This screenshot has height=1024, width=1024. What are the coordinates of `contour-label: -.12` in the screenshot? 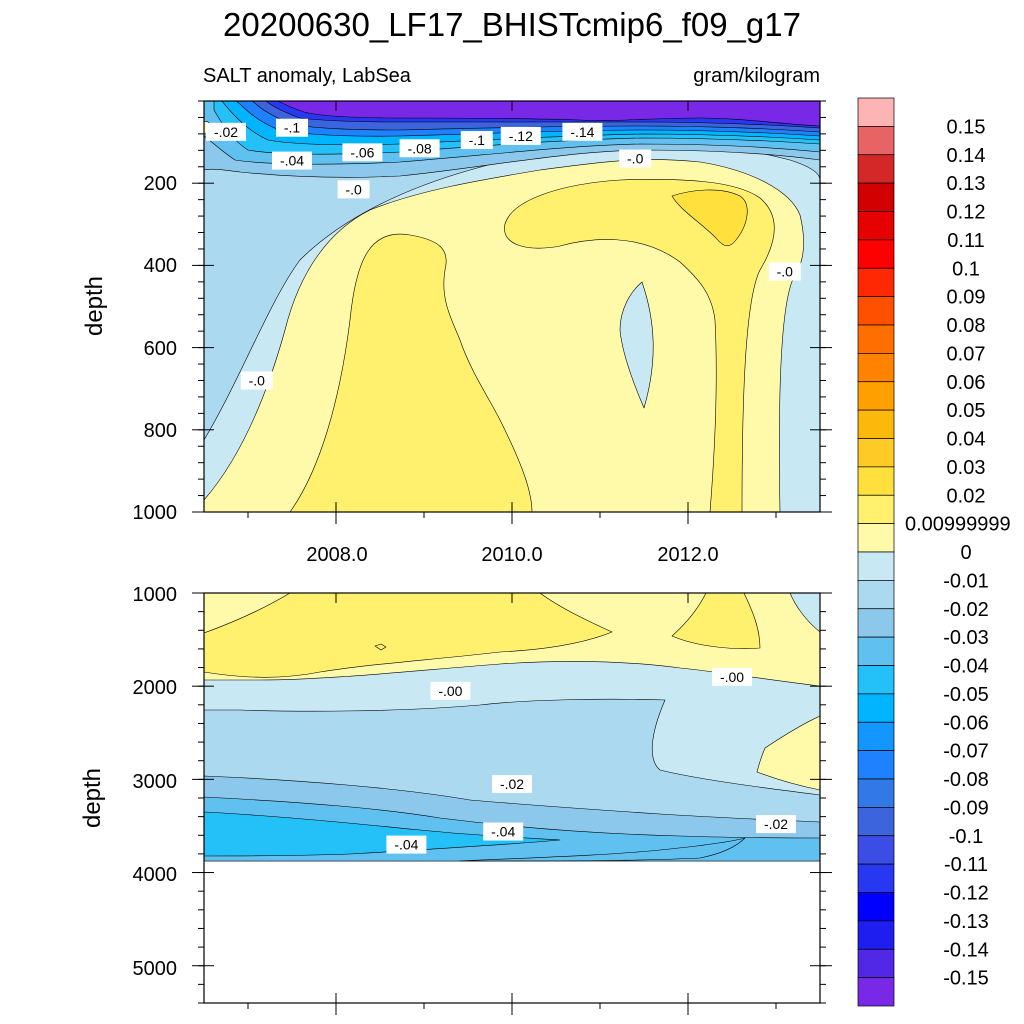 It's located at (520, 135).